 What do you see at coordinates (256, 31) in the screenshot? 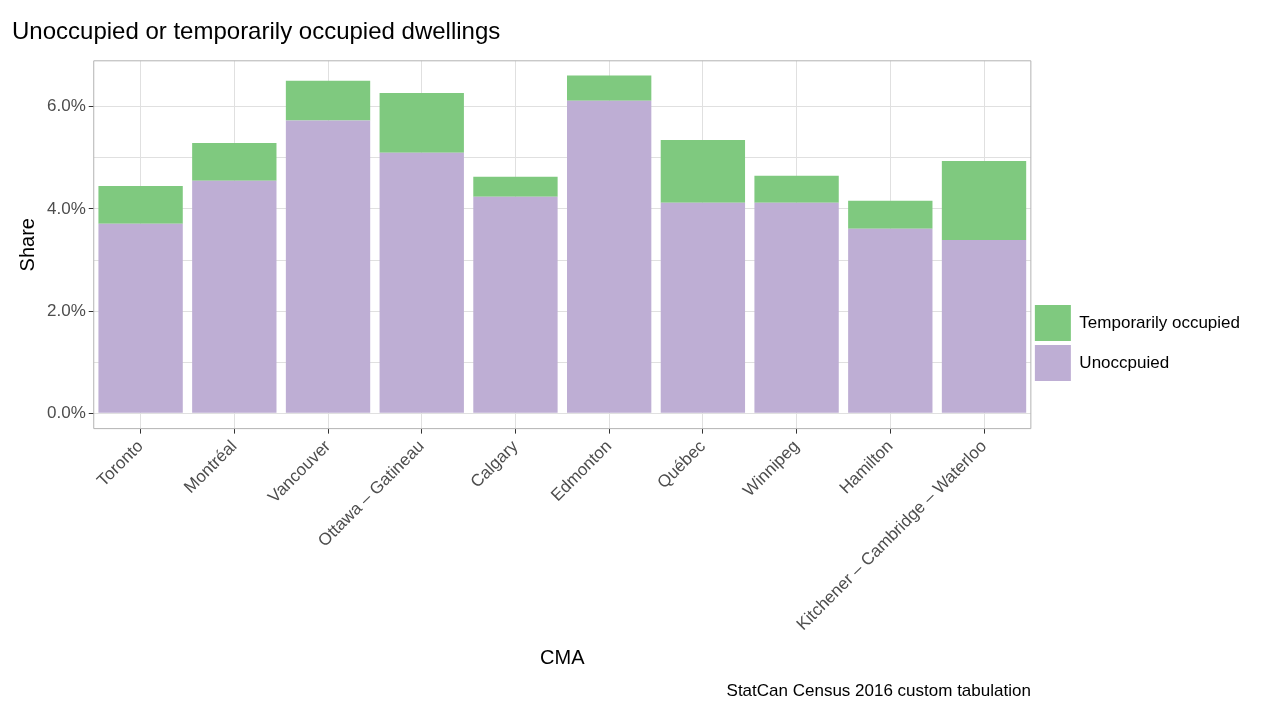
I see `chart-title: Unoccupied or temporarily occupied dwellings` at bounding box center [256, 31].